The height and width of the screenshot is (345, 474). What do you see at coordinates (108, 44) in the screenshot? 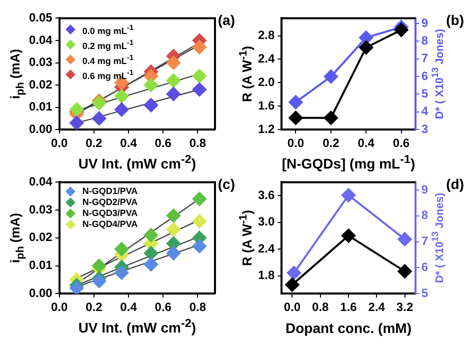
I see `legend-label: 0.2 mg mL$^{-1}$` at bounding box center [108, 44].